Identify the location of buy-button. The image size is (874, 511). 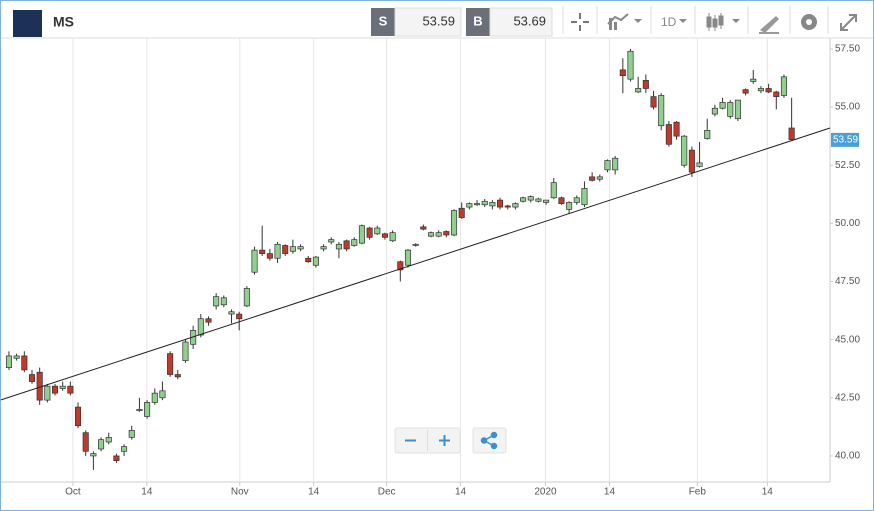
(478, 22).